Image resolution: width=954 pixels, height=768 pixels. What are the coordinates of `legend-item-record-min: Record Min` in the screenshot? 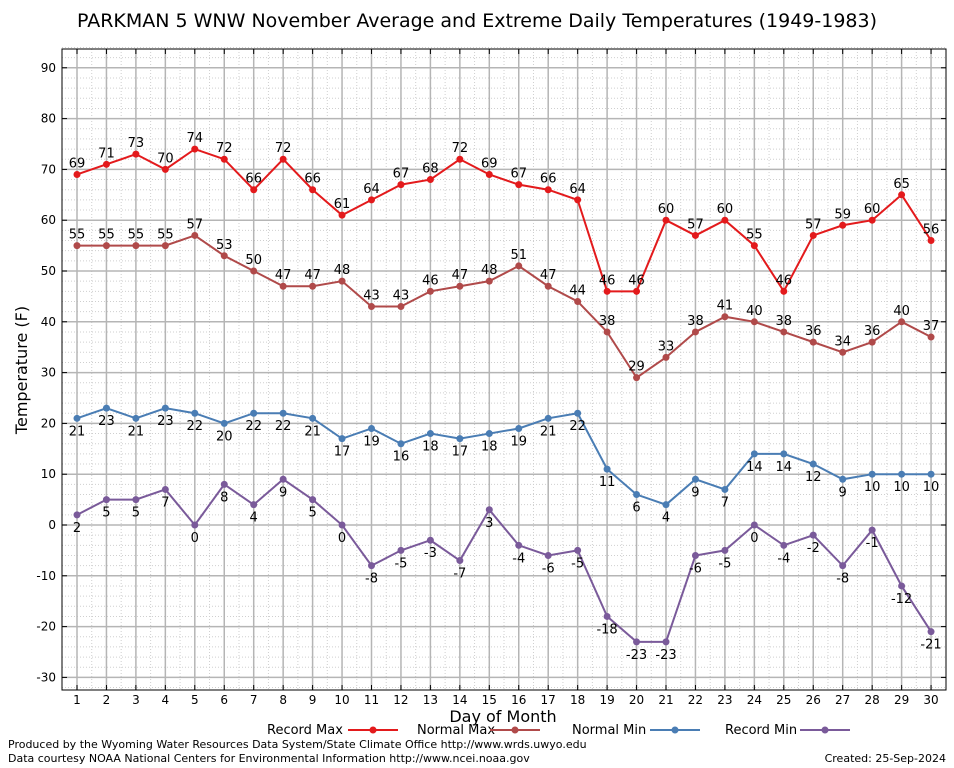 It's located at (787, 730).